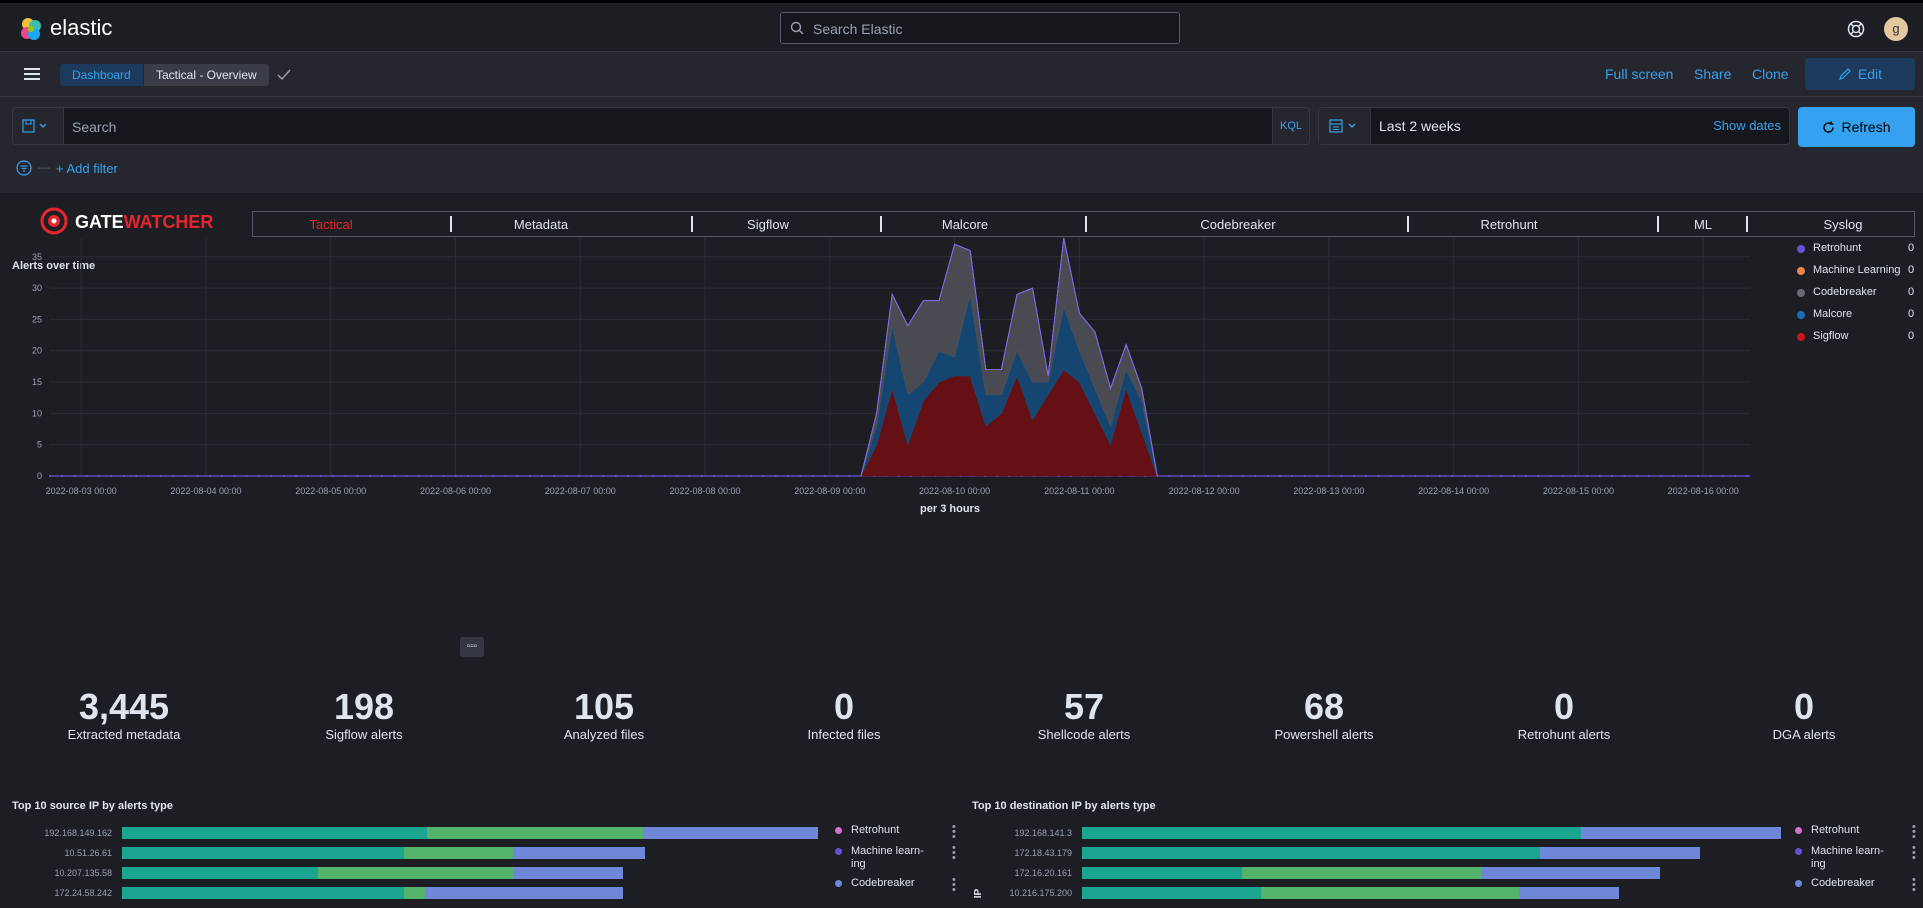 The width and height of the screenshot is (1923, 908). I want to click on elastic-logo-icon, so click(31, 29).